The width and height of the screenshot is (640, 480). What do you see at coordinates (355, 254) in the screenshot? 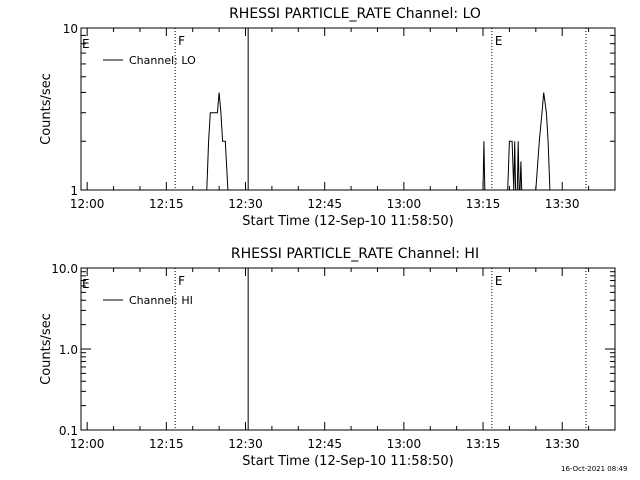
I see `chart-title: RHESSI PARTICLE_RATE Channel: HI` at bounding box center [355, 254].